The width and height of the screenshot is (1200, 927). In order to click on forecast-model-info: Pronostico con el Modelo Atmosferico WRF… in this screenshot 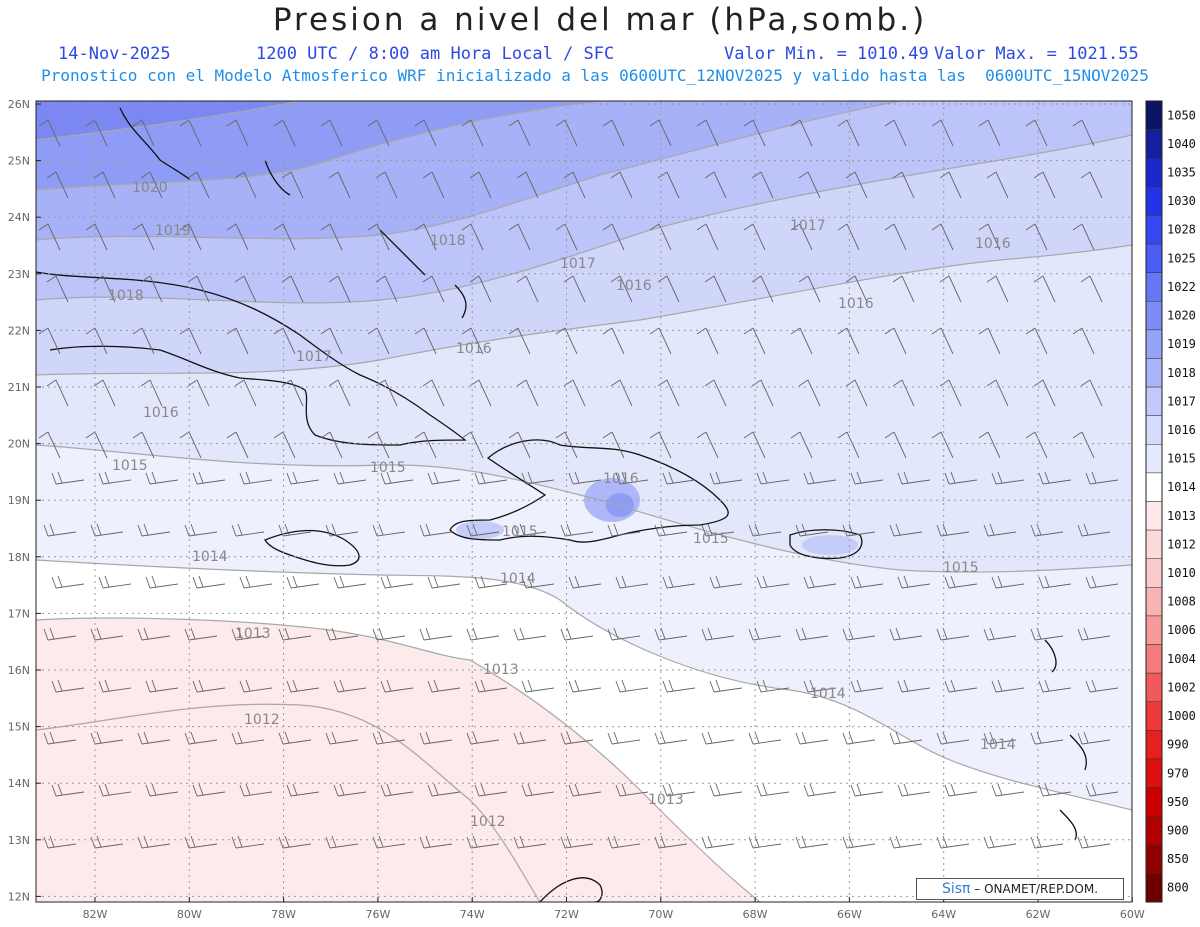, I will do `click(595, 75)`.